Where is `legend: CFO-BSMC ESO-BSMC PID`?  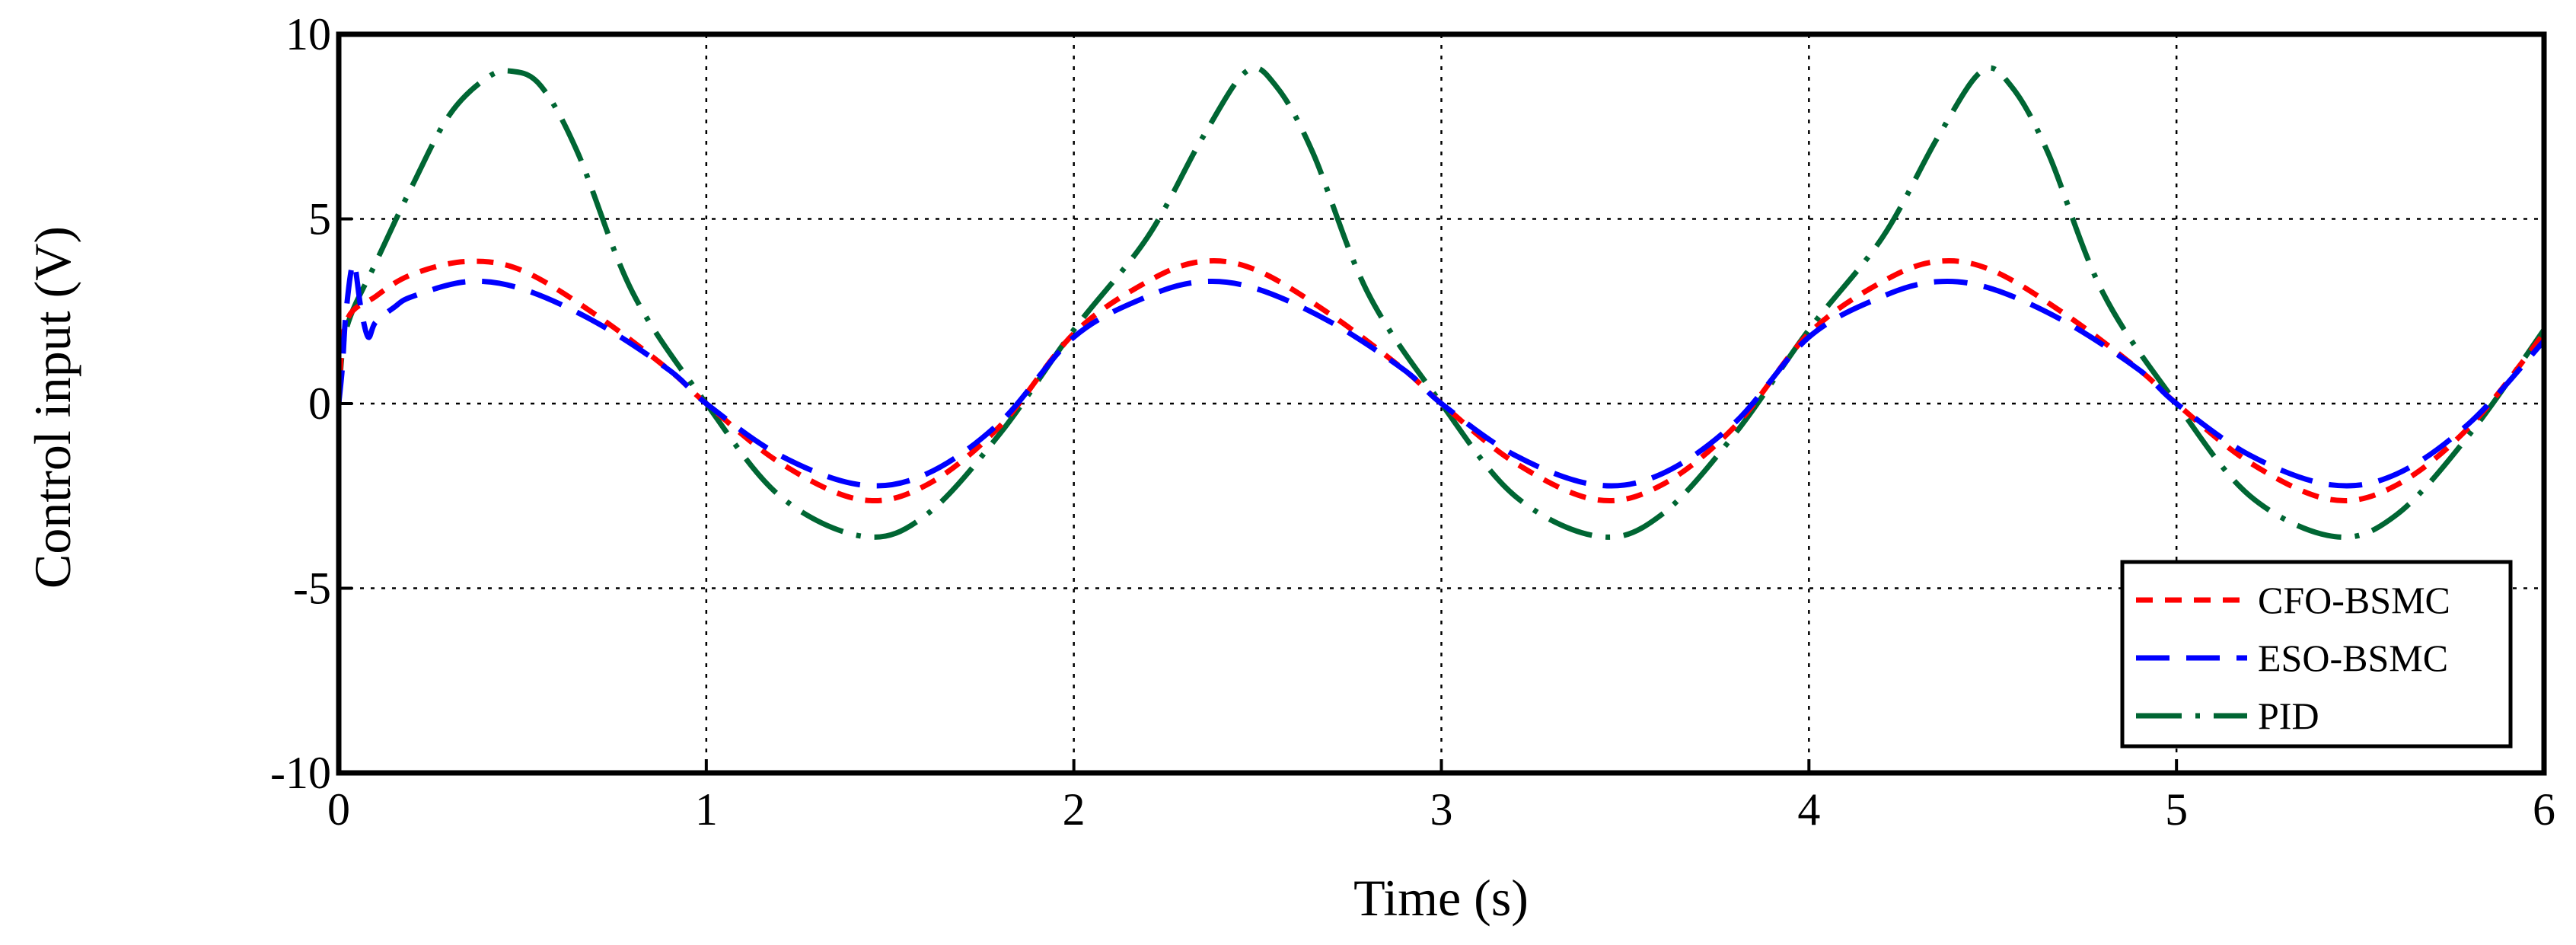
legend: CFO-BSMC ESO-BSMC PID is located at coordinates (2316, 654).